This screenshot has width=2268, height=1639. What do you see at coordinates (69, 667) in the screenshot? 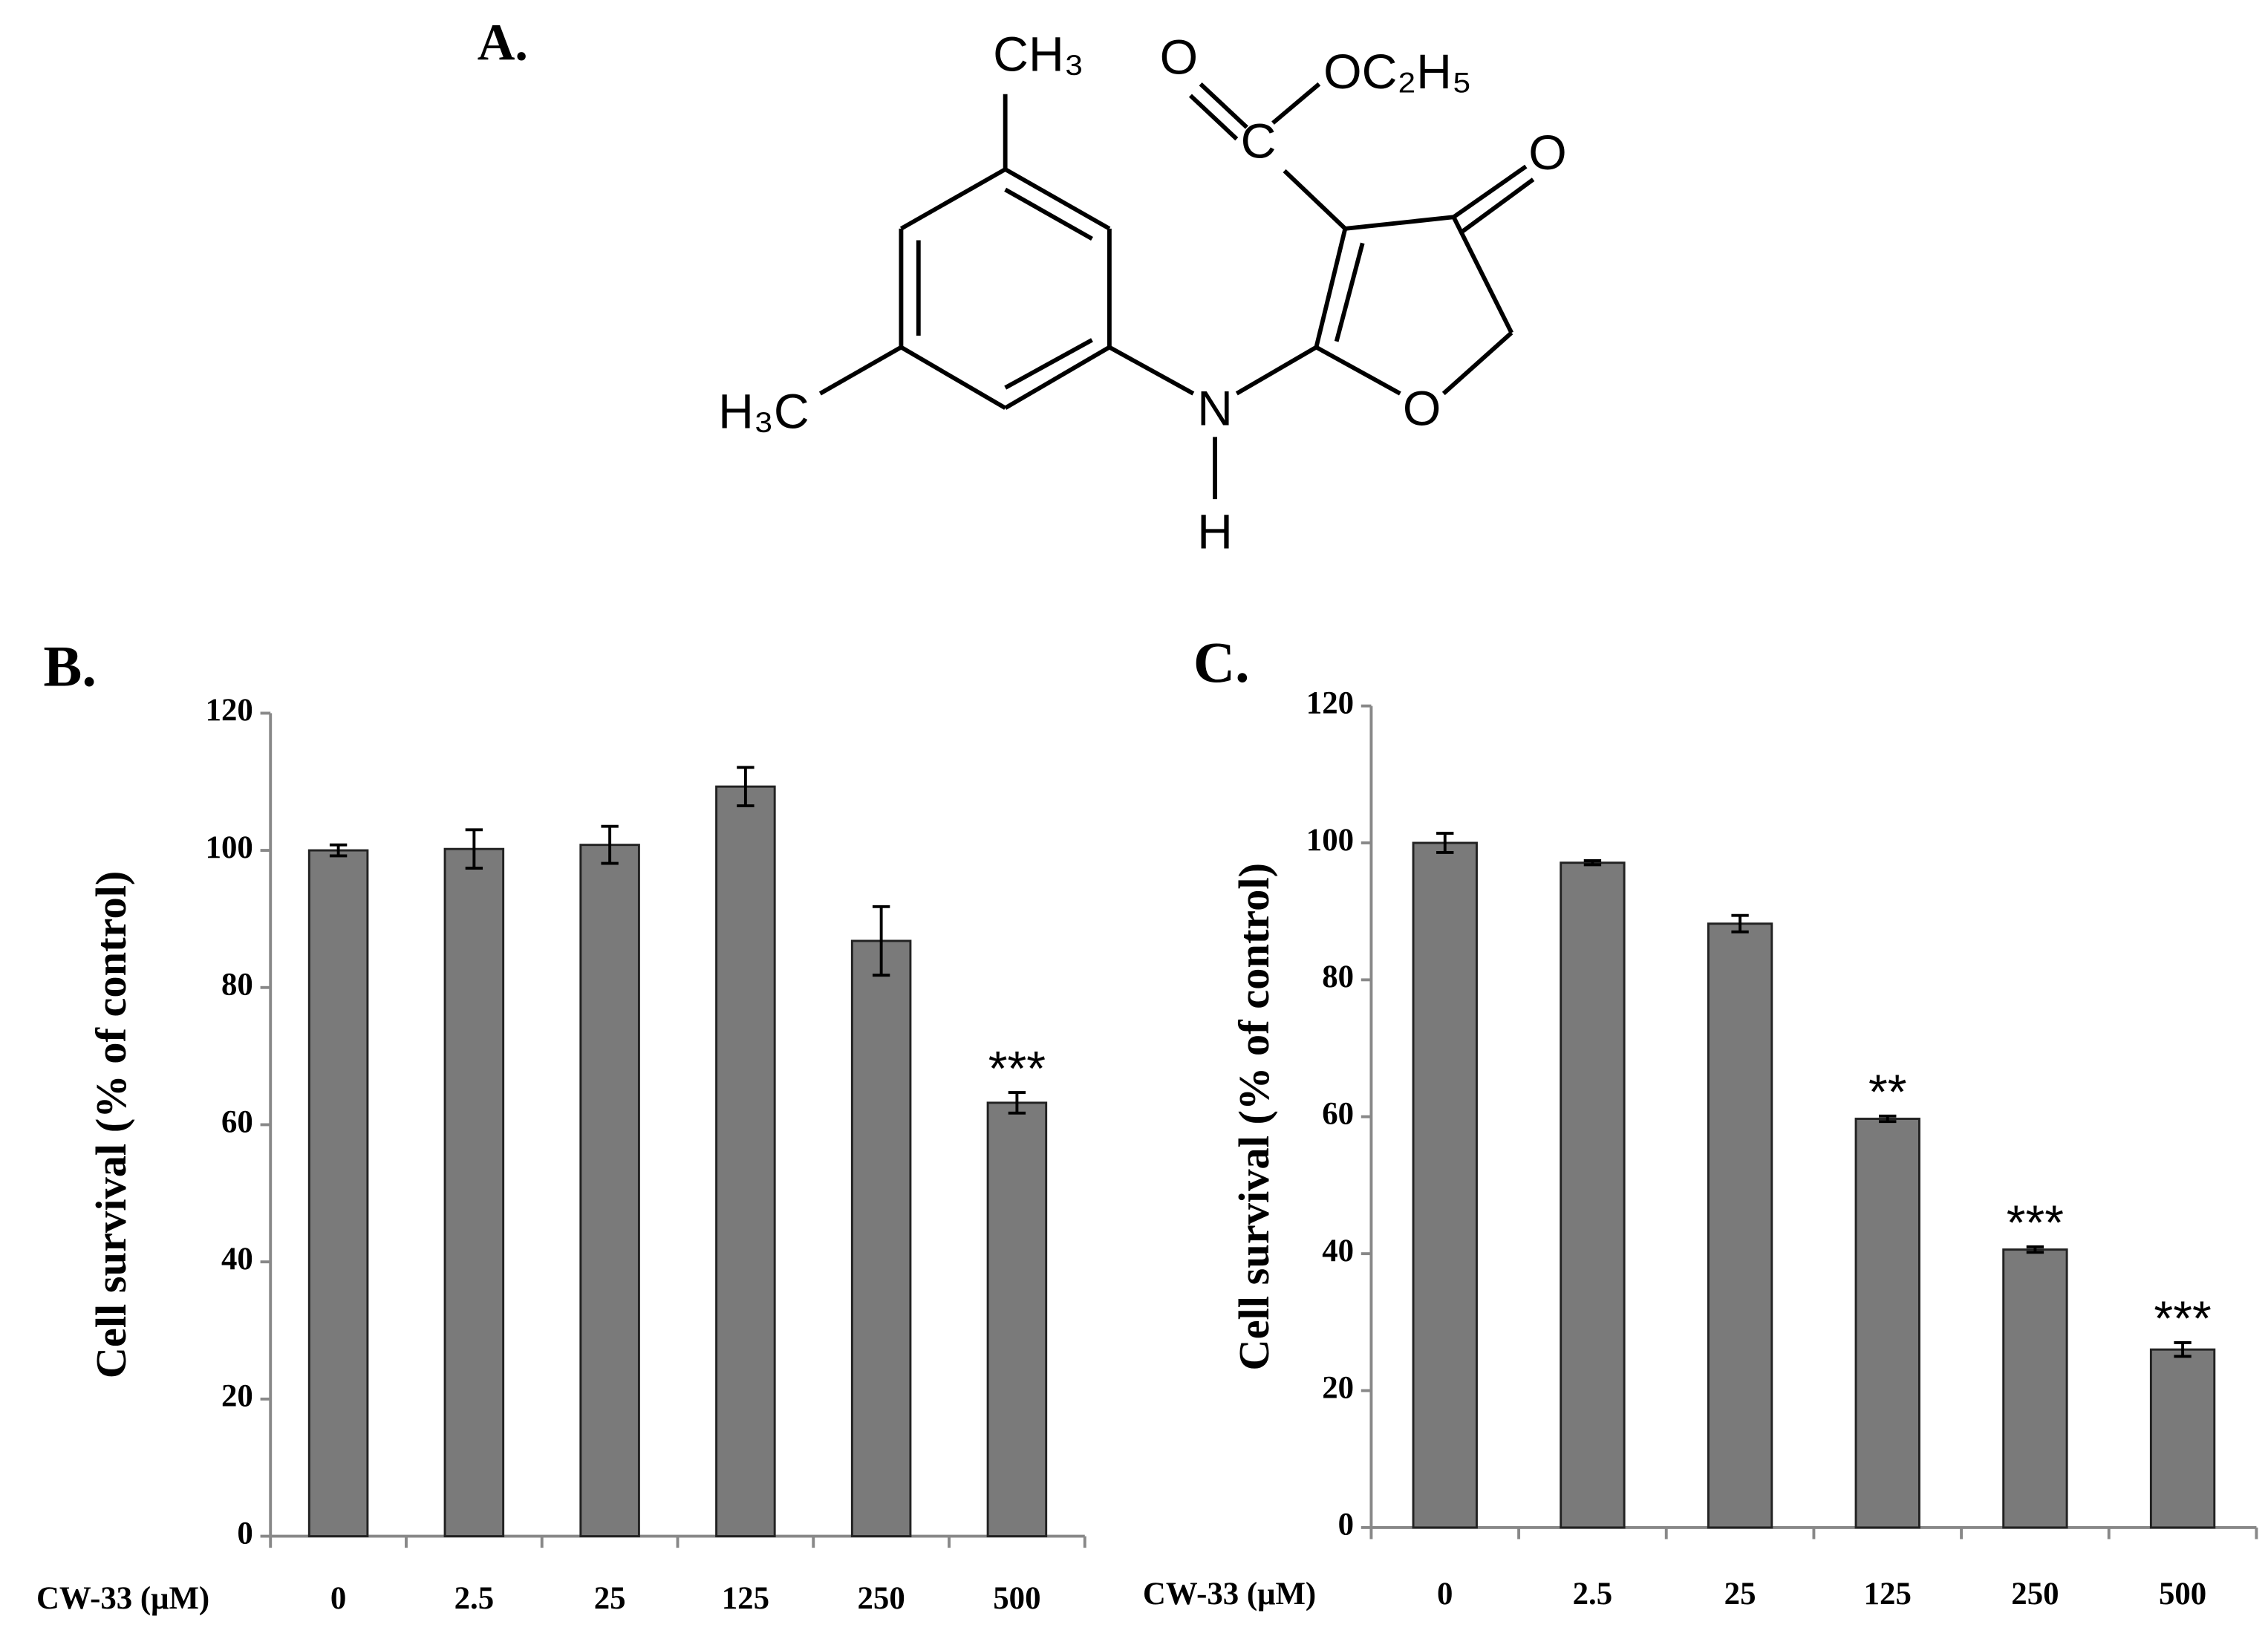
I see `panel-label: B.` at bounding box center [69, 667].